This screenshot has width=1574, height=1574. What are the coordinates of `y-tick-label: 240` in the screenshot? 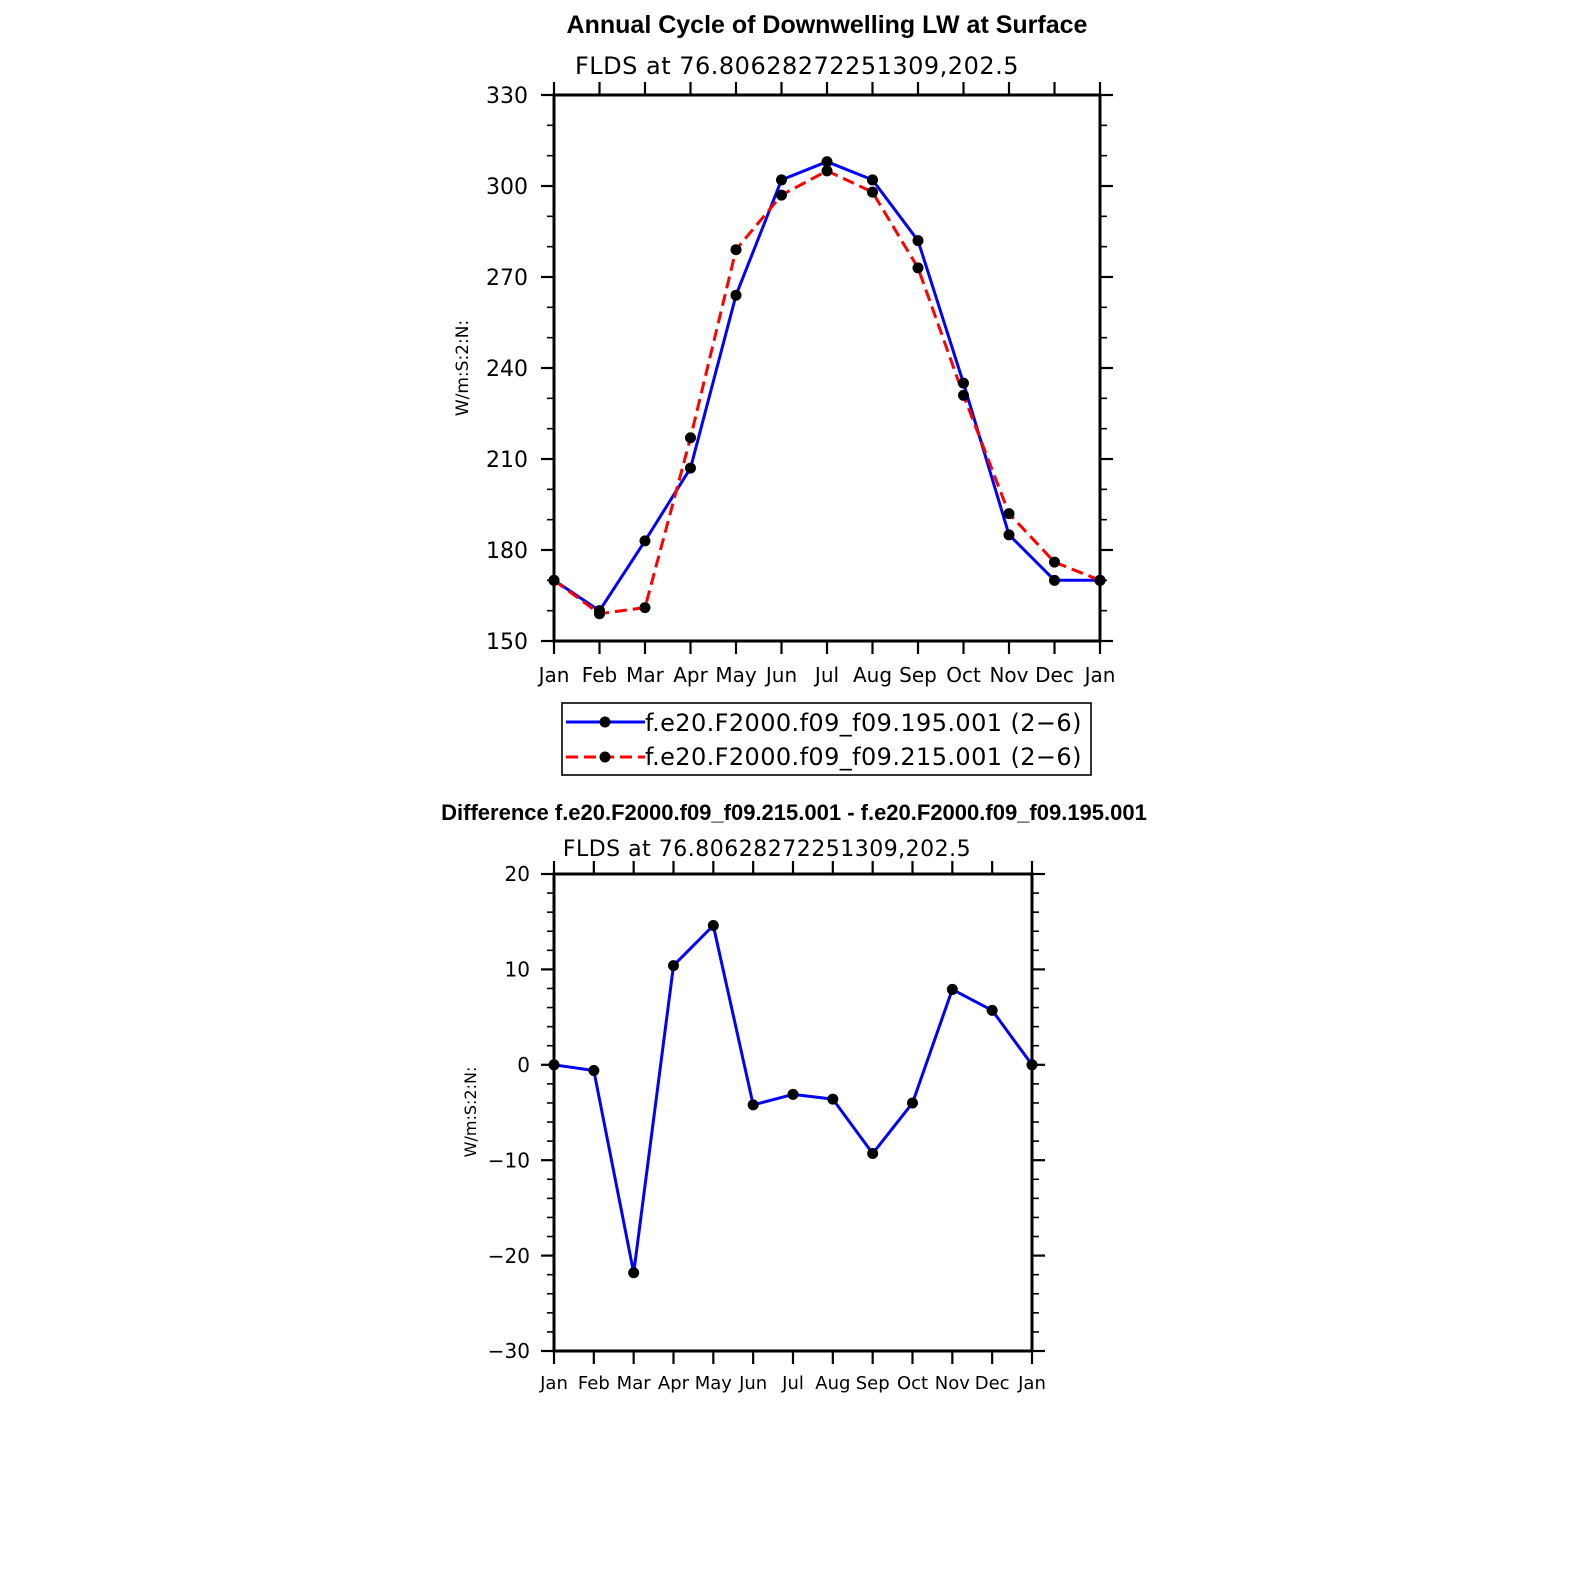 It's located at (507, 369).